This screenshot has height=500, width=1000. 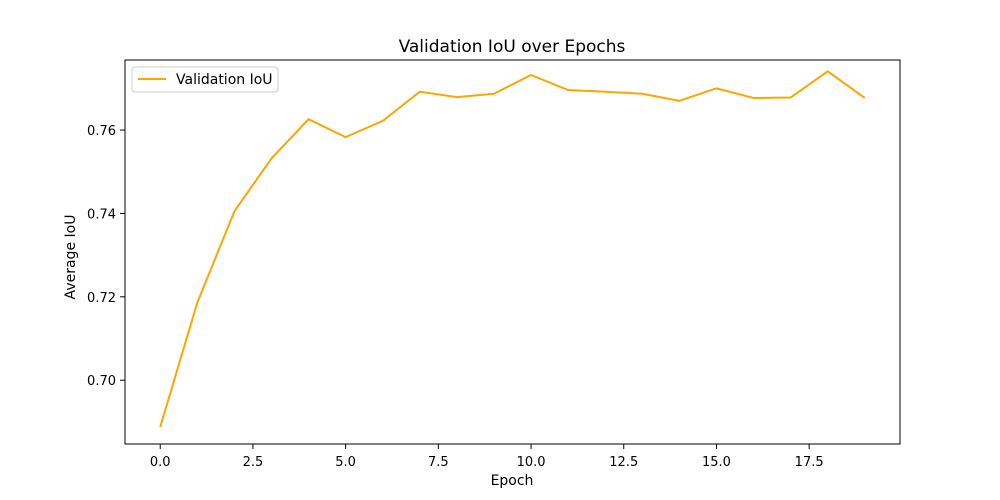 I want to click on x-axis: 0.0 2.5 5.0 7.5 10.0 12.5 15.0 17.5, so click(x=487, y=457).